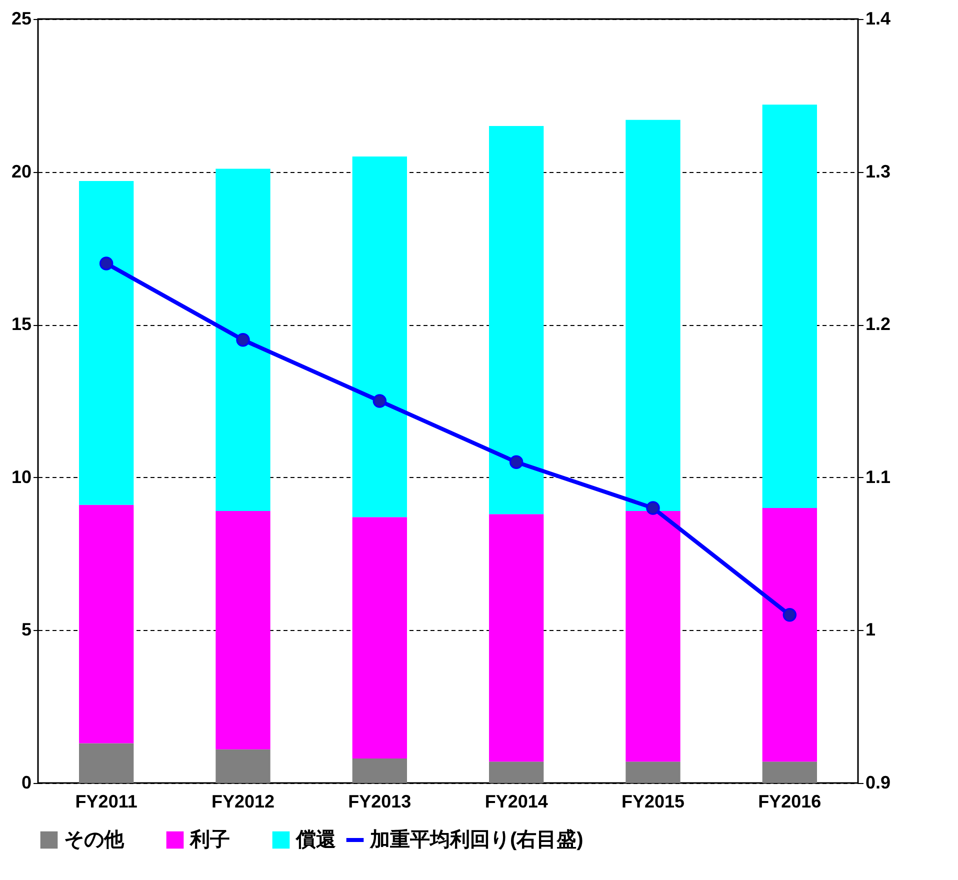 This screenshot has height=880, width=958. Describe the element at coordinates (476, 839) in the screenshot. I see `legend-label: 加重平均利回り(右目盛)` at that location.